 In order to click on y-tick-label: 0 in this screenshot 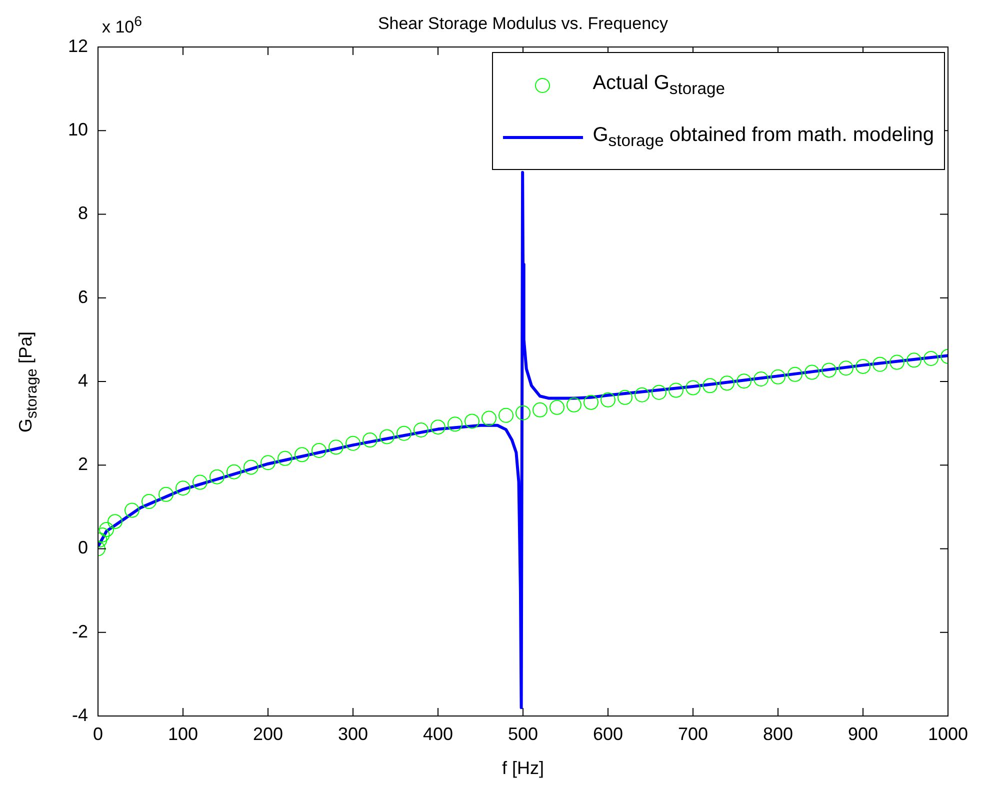, I will do `click(83, 548)`.